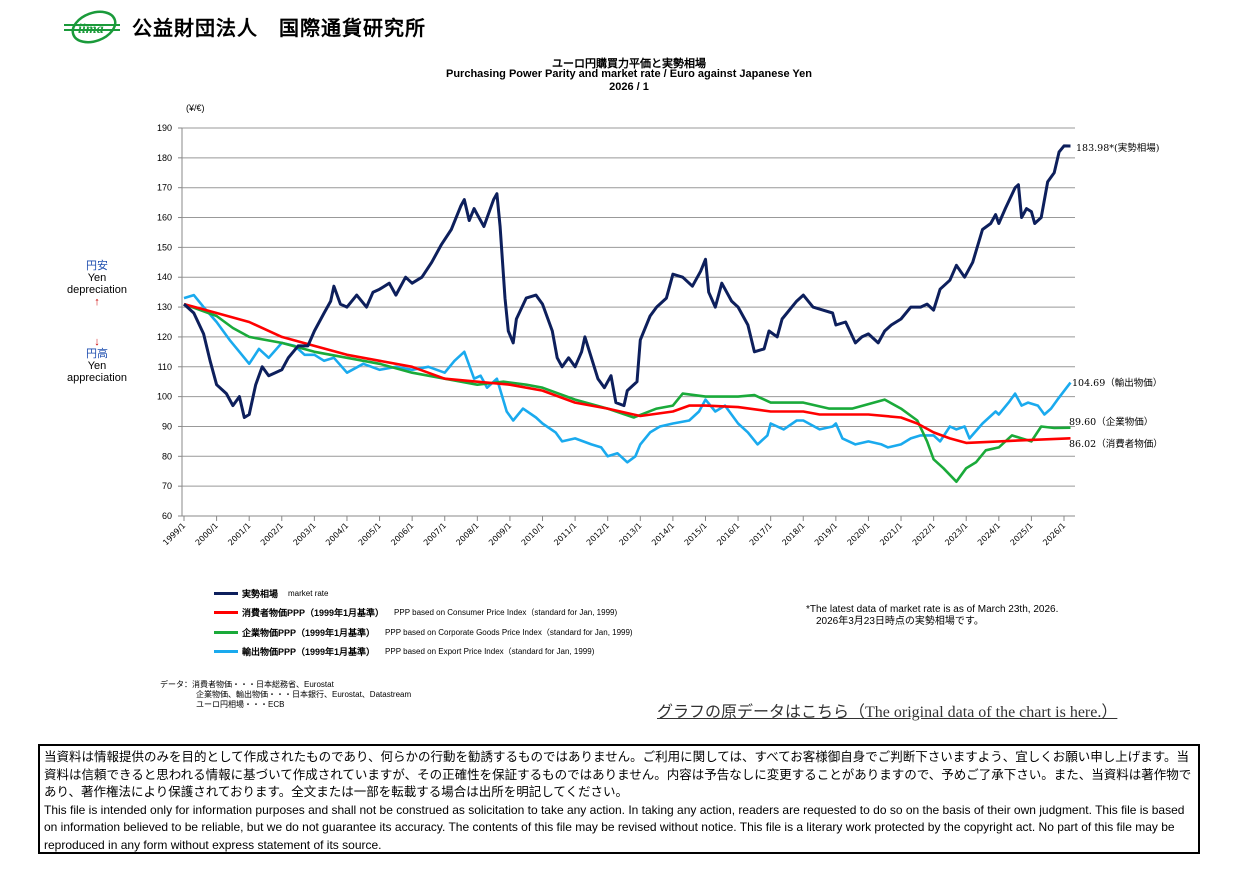 This screenshot has height=871, width=1258. Describe the element at coordinates (97, 354) in the screenshot. I see `side-label-line: 円高` at that location.